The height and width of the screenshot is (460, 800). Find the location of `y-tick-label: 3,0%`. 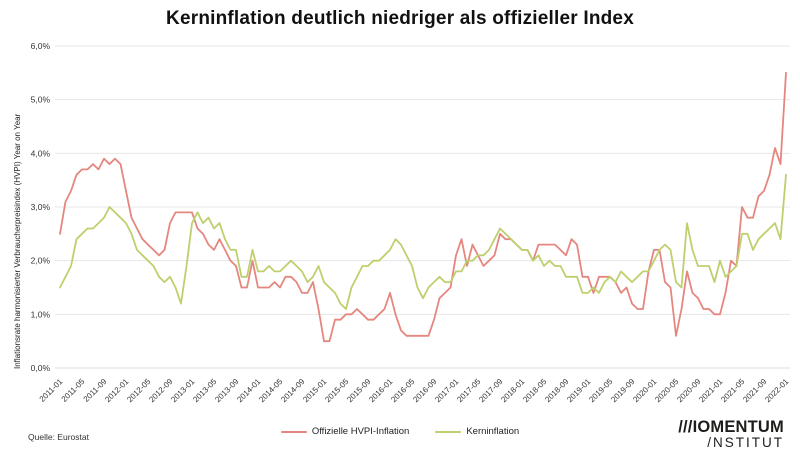

y-tick-label: 3,0% is located at coordinates (41, 207).